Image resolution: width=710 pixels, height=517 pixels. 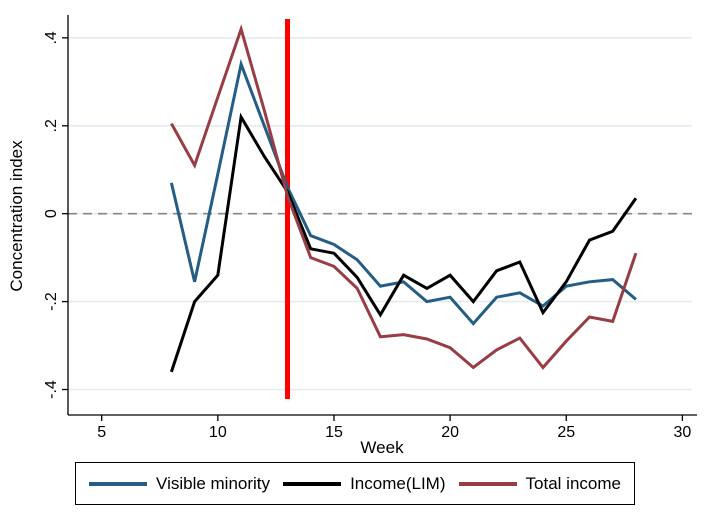 What do you see at coordinates (312, 483) in the screenshot?
I see `legend-swatch-income-lim-` at bounding box center [312, 483].